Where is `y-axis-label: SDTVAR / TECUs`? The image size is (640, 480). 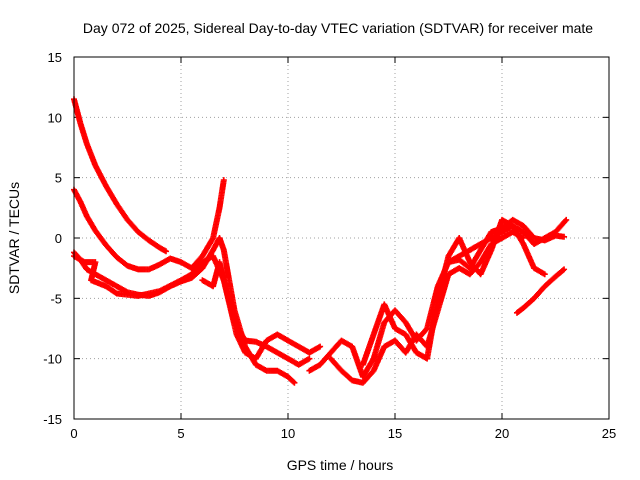
y-axis-label: SDTVAR / TECUs is located at coordinates (14, 238).